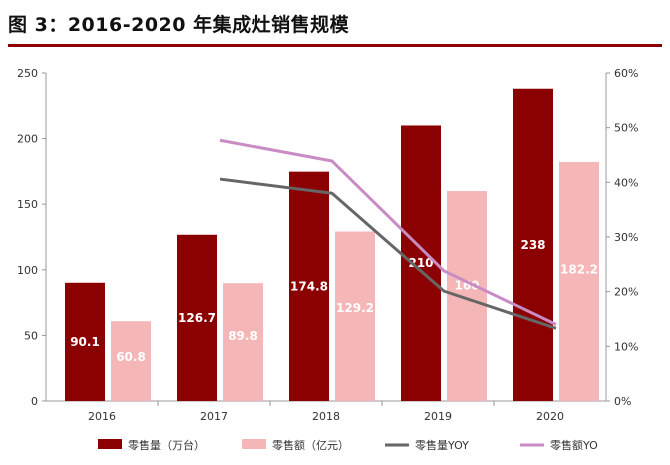 The height and width of the screenshot is (465, 670). What do you see at coordinates (179, 25) in the screenshot?
I see `chart-title: 图 3：2016-2020 年集成灶销售规模` at bounding box center [179, 25].